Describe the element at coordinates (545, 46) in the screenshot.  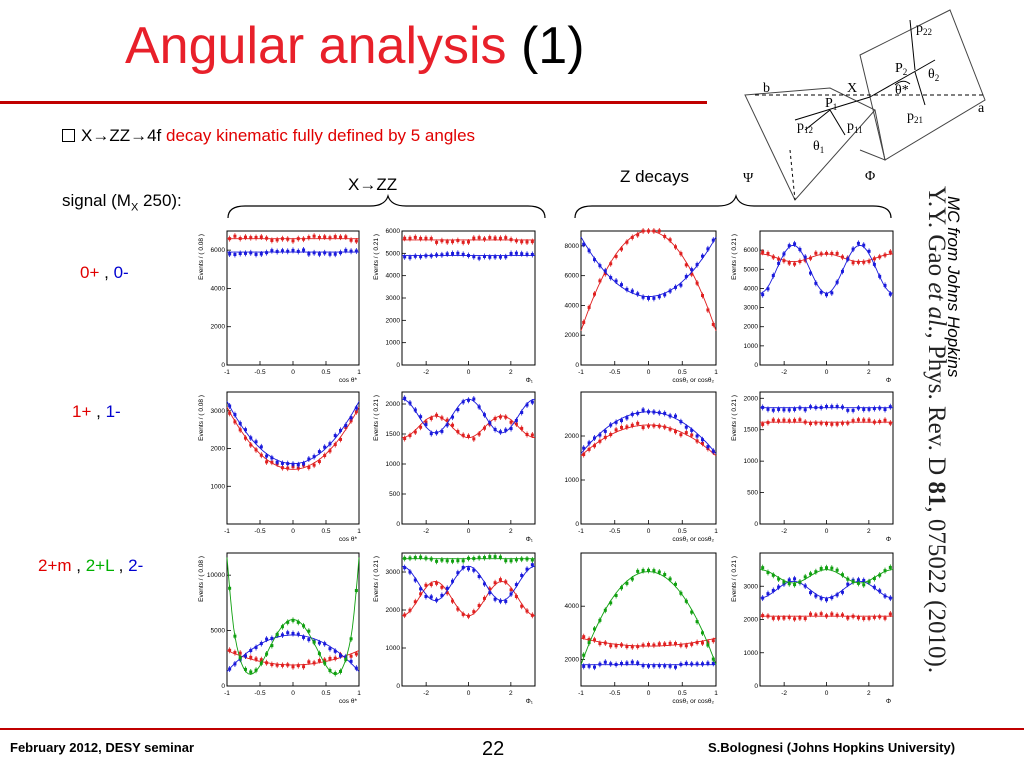
I see `title-suffix: (1)` at that location.